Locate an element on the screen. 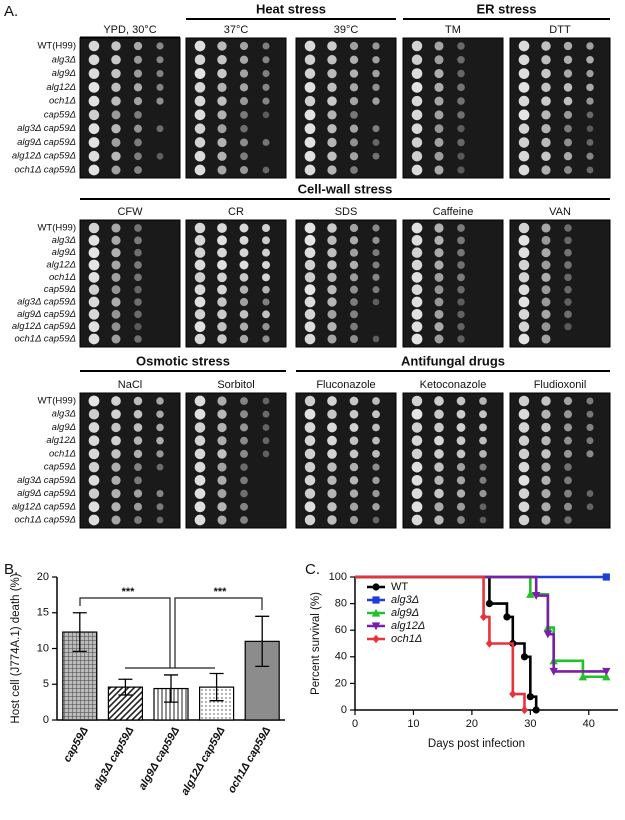 This screenshot has width=625, height=820. point is located at coordinates (483, 617).